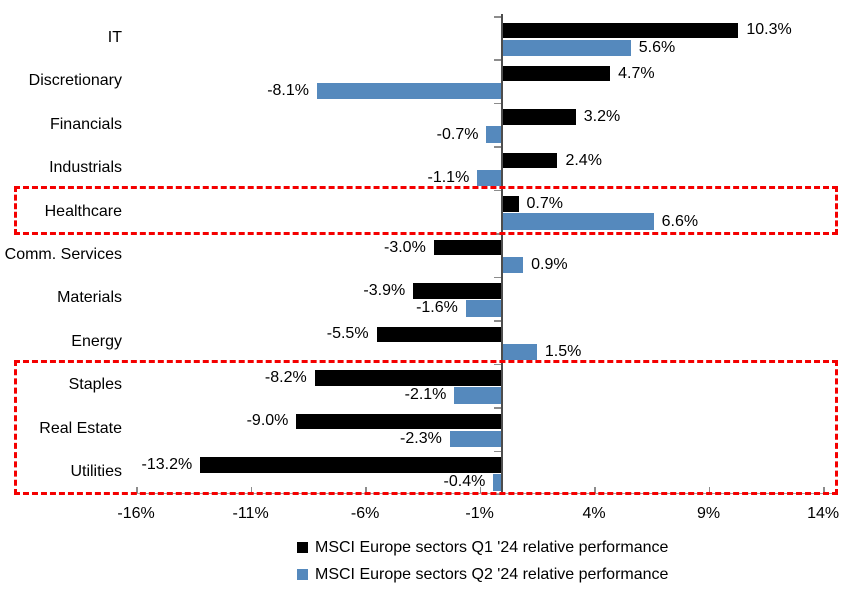 This screenshot has width=852, height=601. Describe the element at coordinates (437, 308) in the screenshot. I see `bar-value-label: -1.6%` at that location.